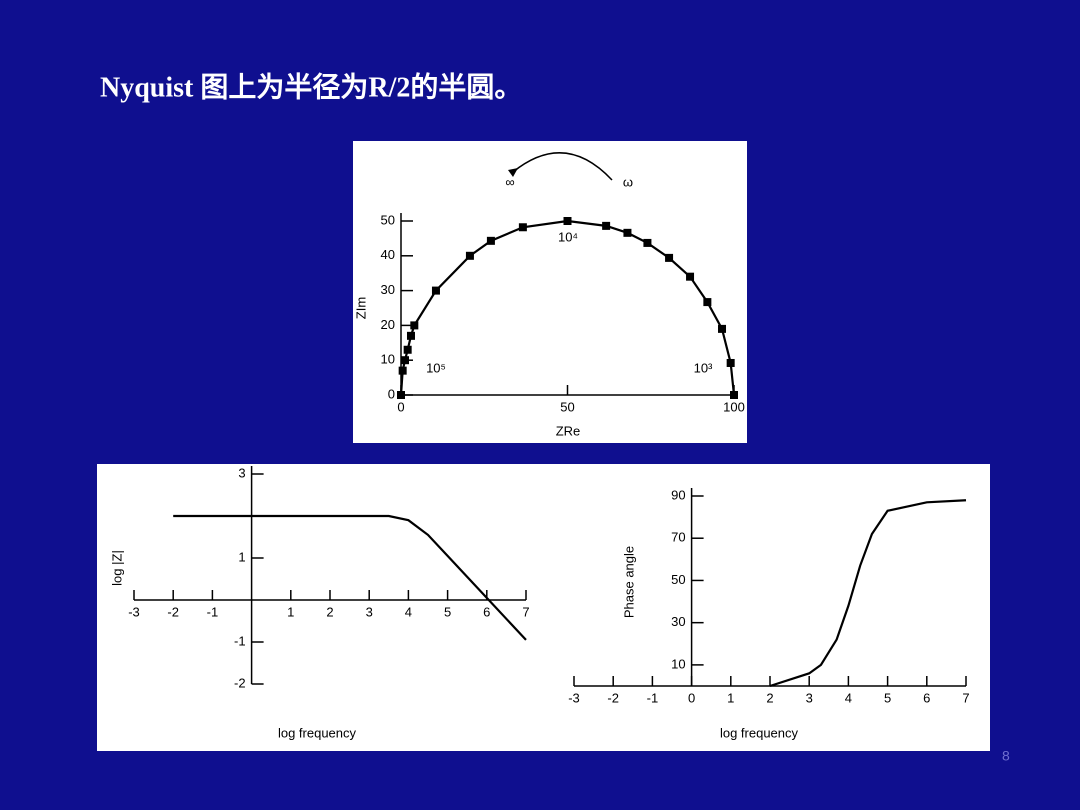  What do you see at coordinates (628, 582) in the screenshot?
I see `y-axis-label: Phase angle` at bounding box center [628, 582].